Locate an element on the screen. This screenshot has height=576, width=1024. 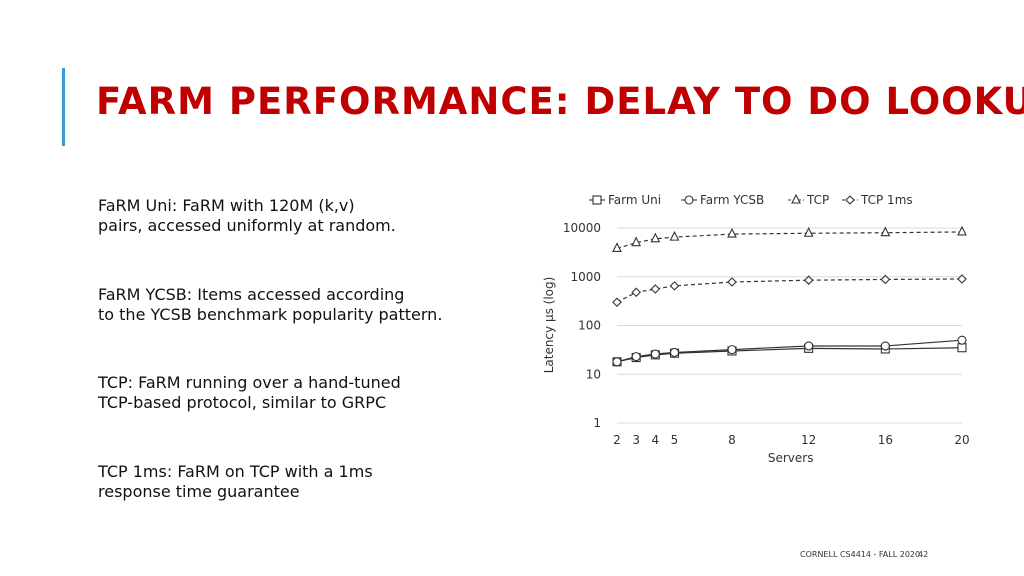
x-tick-label: 20 is located at coordinates (961, 440).